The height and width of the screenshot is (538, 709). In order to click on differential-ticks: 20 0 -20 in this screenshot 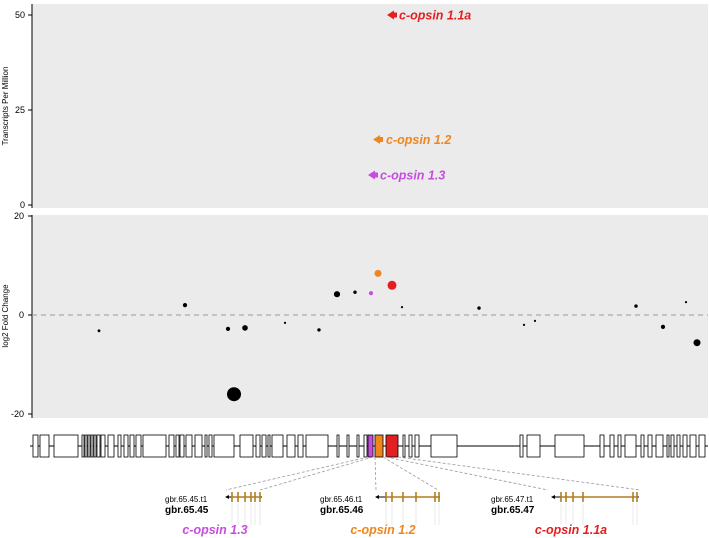, I will do `click(21, 315)`.